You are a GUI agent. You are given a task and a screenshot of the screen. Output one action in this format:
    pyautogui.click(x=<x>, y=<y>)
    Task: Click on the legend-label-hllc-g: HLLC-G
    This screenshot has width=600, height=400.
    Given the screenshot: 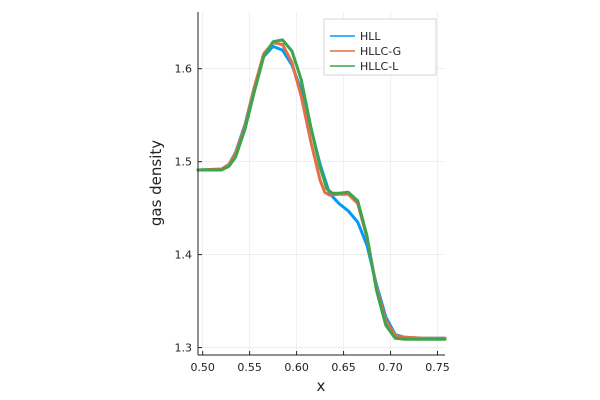 What is the action you would take?
    pyautogui.click(x=380, y=51)
    